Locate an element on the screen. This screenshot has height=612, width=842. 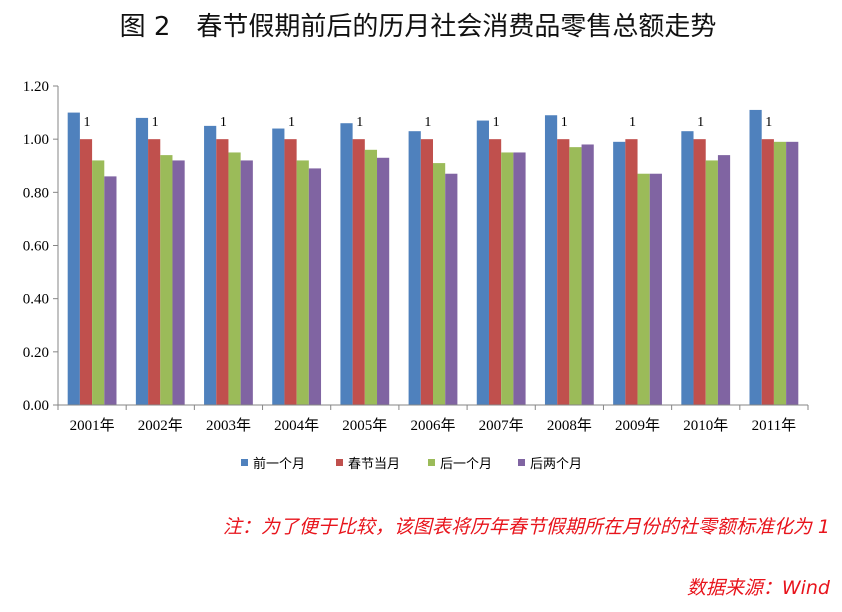
chart-note: 注：为了便于比较，该图表将历年春节假期所在月份的社零额标准化为 1 is located at coordinates (526, 527).